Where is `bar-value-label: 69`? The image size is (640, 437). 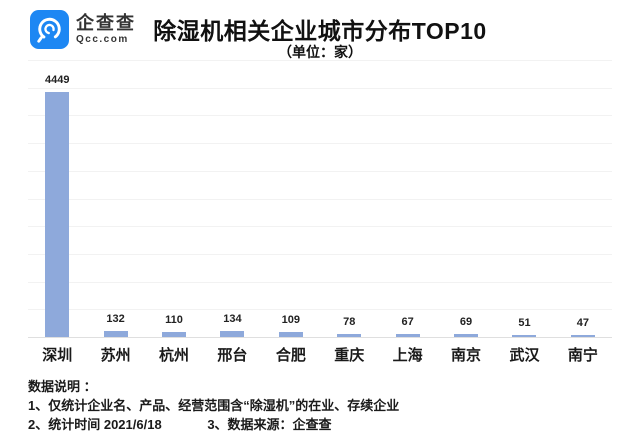 bar-value-label: 69 is located at coordinates (466, 322).